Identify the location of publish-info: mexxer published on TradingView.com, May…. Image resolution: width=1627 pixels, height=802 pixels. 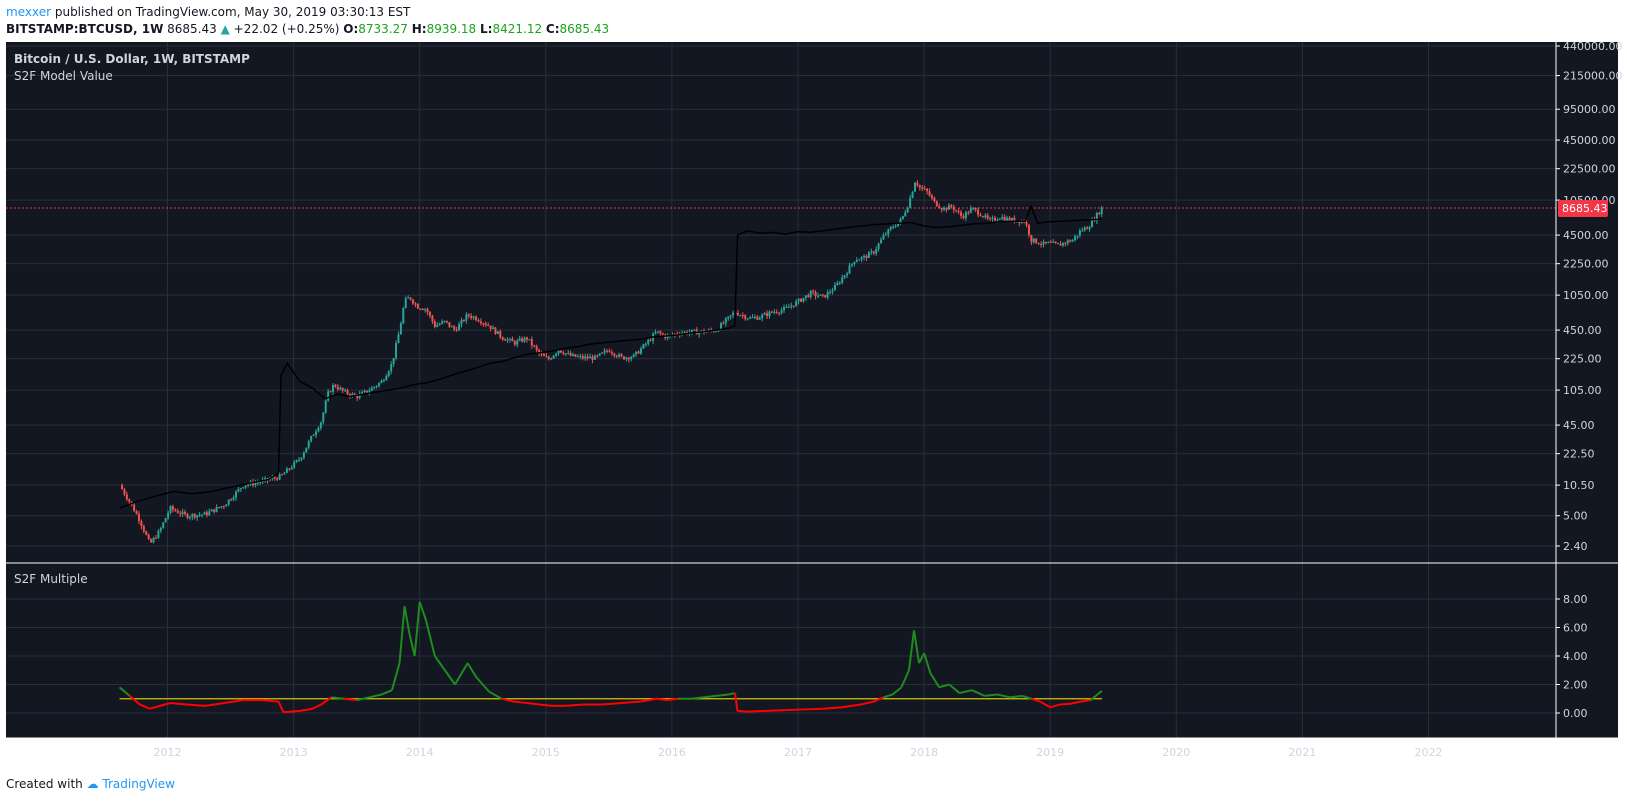
(208, 12).